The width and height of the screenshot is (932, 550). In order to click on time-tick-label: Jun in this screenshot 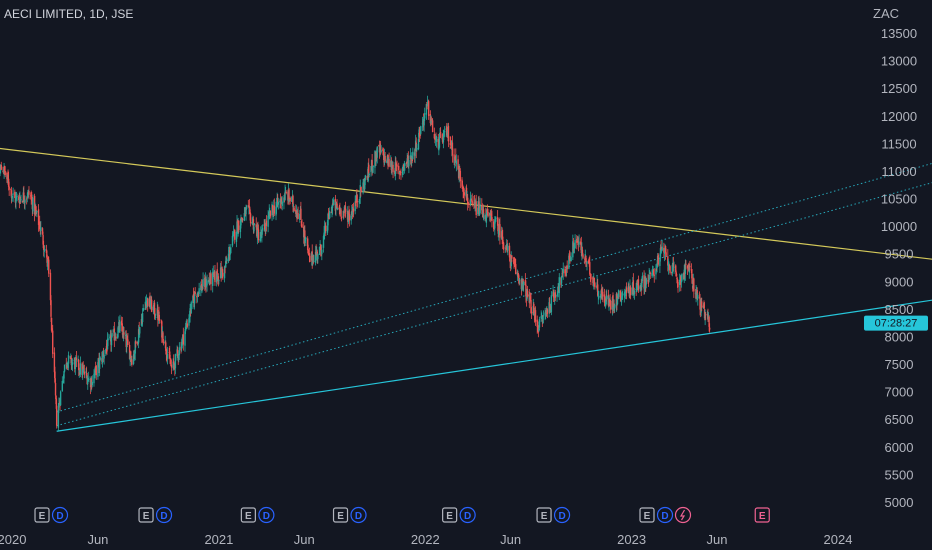, I will do `click(717, 539)`.